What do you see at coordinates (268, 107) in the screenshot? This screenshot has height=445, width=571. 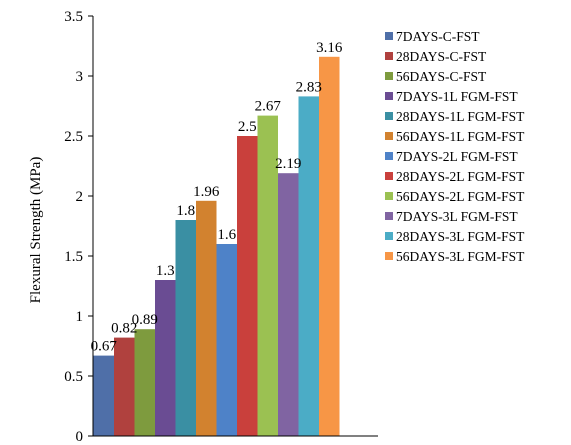 I see `data-label-9: 2.67` at bounding box center [268, 107].